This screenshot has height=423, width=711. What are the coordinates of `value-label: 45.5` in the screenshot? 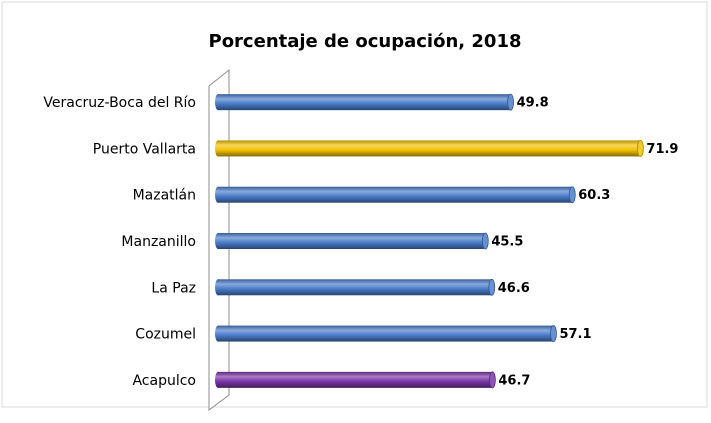 It's located at (507, 242).